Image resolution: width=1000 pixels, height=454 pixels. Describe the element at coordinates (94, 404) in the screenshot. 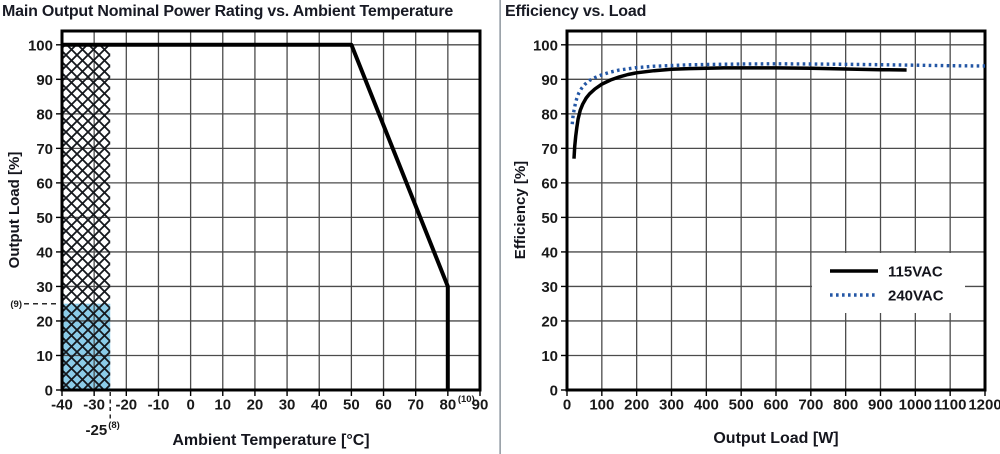

I see `x-tick-label: -30` at that location.